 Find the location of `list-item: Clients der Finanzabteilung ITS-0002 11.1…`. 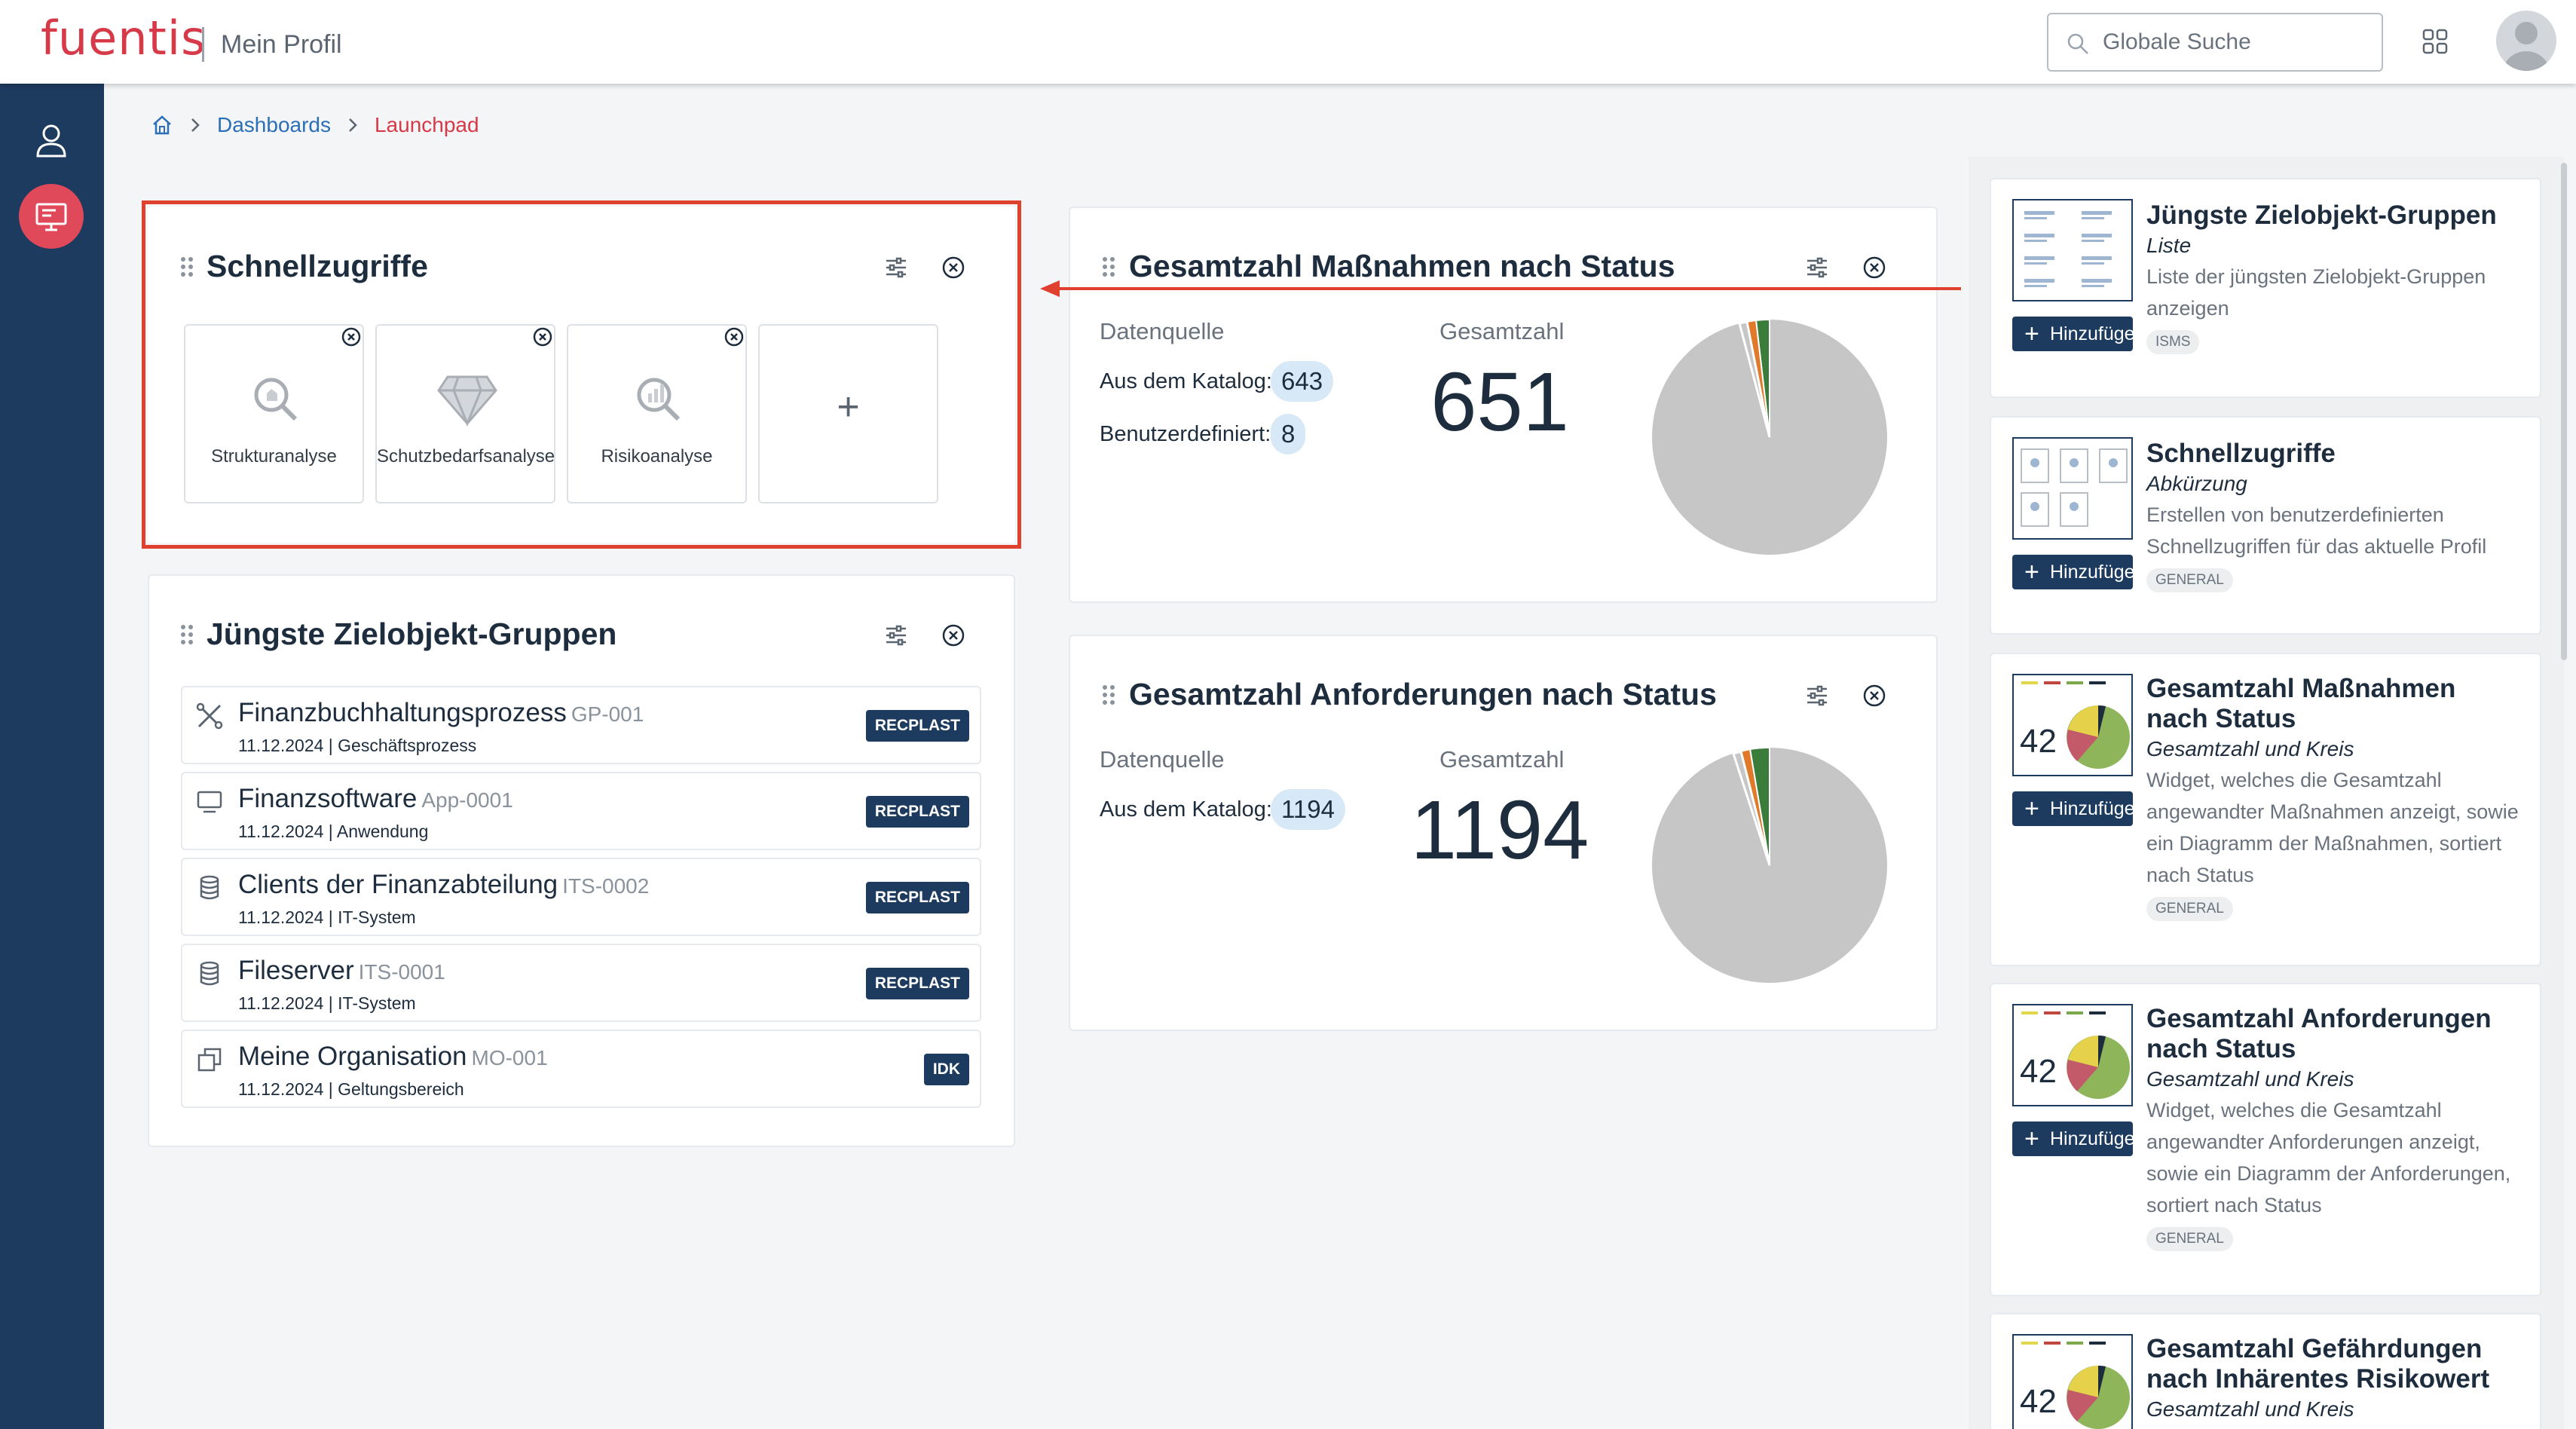

list-item: Clients der Finanzabteilung ITS-0002 11.1… is located at coordinates (581, 897).